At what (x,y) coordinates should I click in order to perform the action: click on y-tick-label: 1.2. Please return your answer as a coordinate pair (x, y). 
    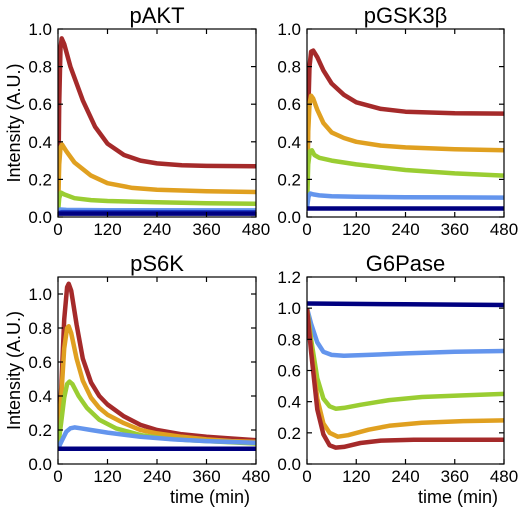
    Looking at the image, I should click on (289, 277).